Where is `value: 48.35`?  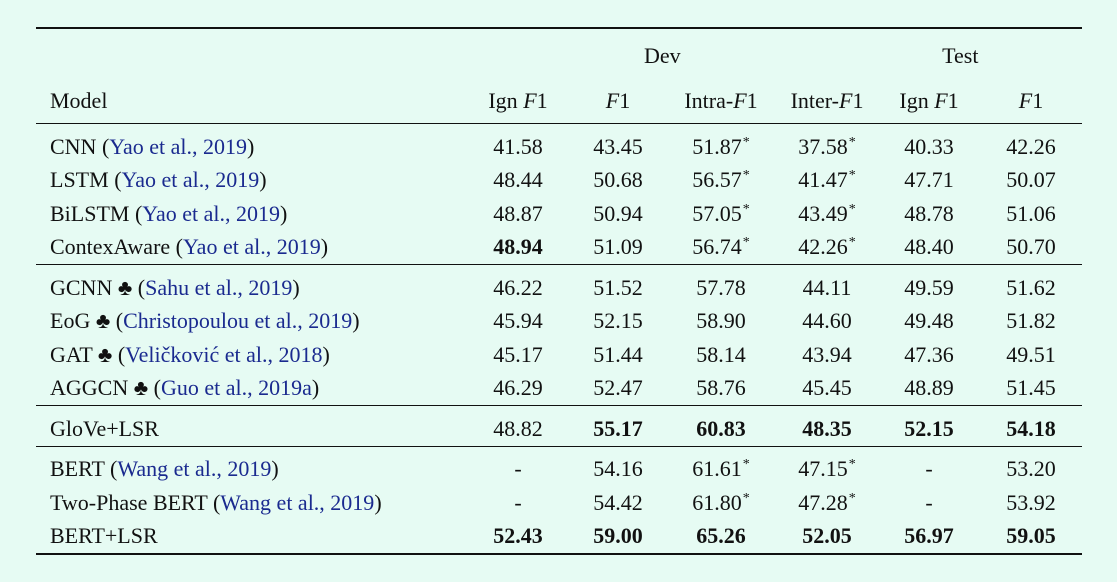 value: 48.35 is located at coordinates (827, 428).